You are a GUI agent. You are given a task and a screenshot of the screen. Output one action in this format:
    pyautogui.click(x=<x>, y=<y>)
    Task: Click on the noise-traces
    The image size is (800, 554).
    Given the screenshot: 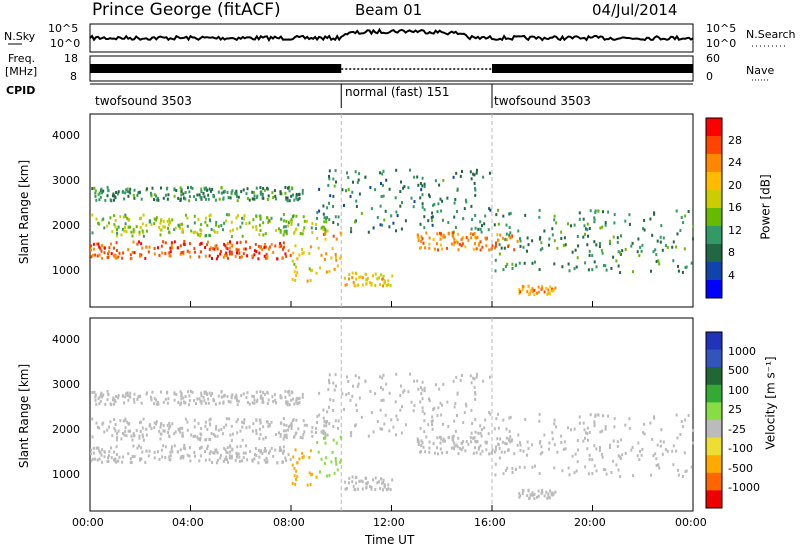 What is the action you would take?
    pyautogui.click(x=398, y=37)
    